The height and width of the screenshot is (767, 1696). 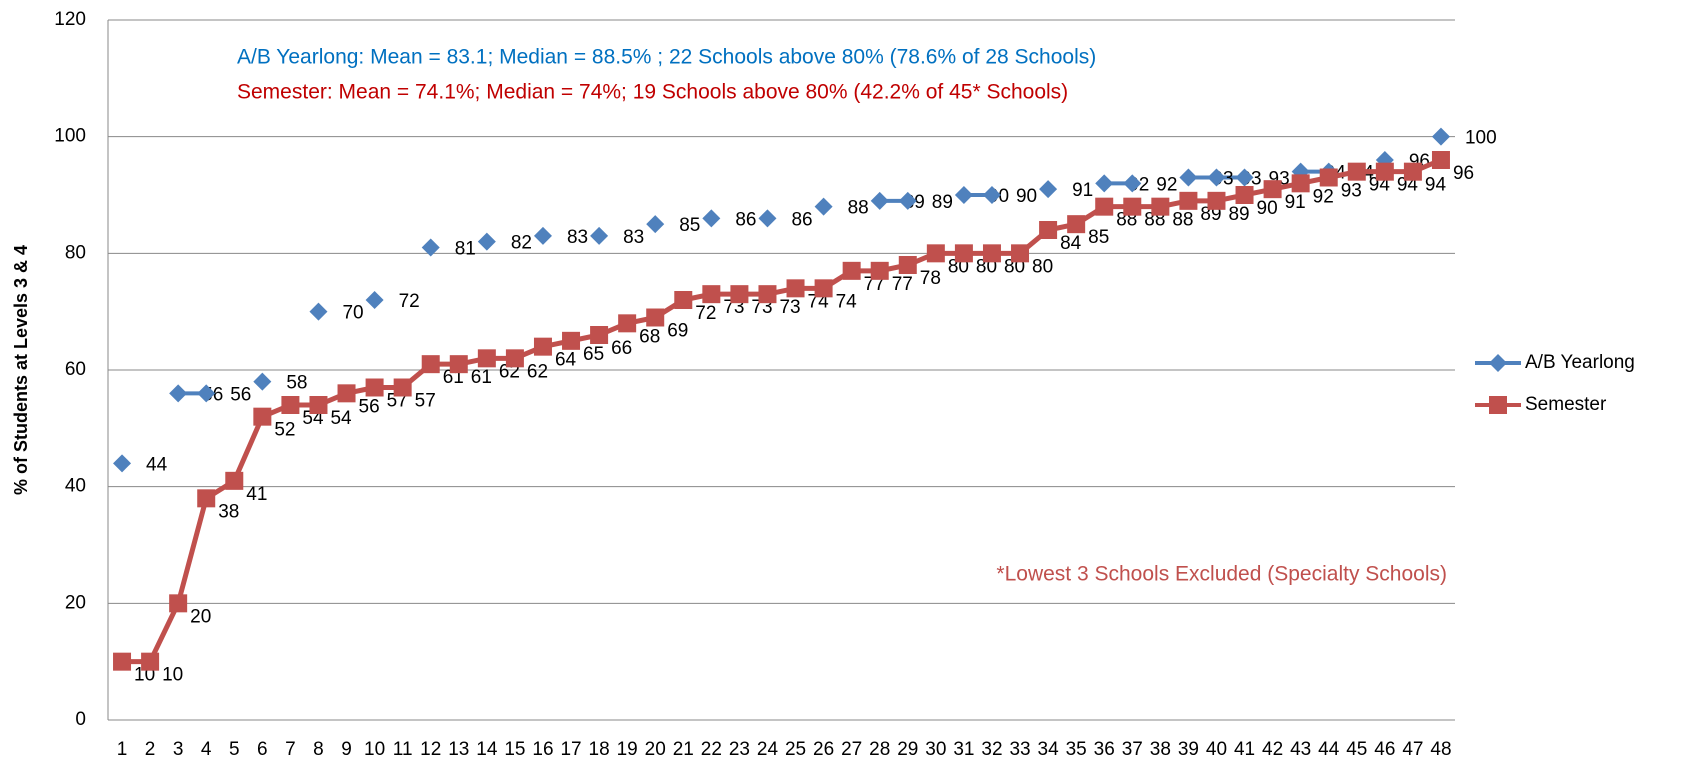 I want to click on data-label: 85, so click(x=1098, y=237).